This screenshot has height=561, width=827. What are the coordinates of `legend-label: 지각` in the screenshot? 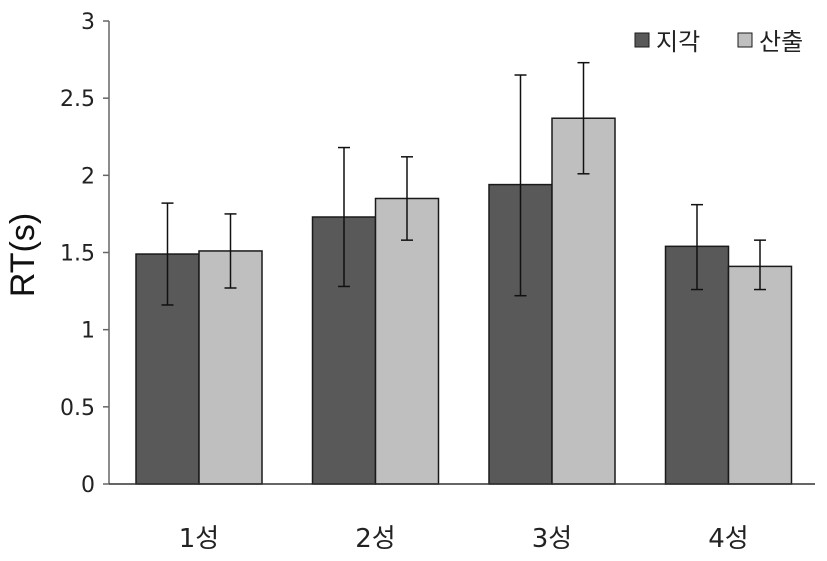 It's located at (678, 42).